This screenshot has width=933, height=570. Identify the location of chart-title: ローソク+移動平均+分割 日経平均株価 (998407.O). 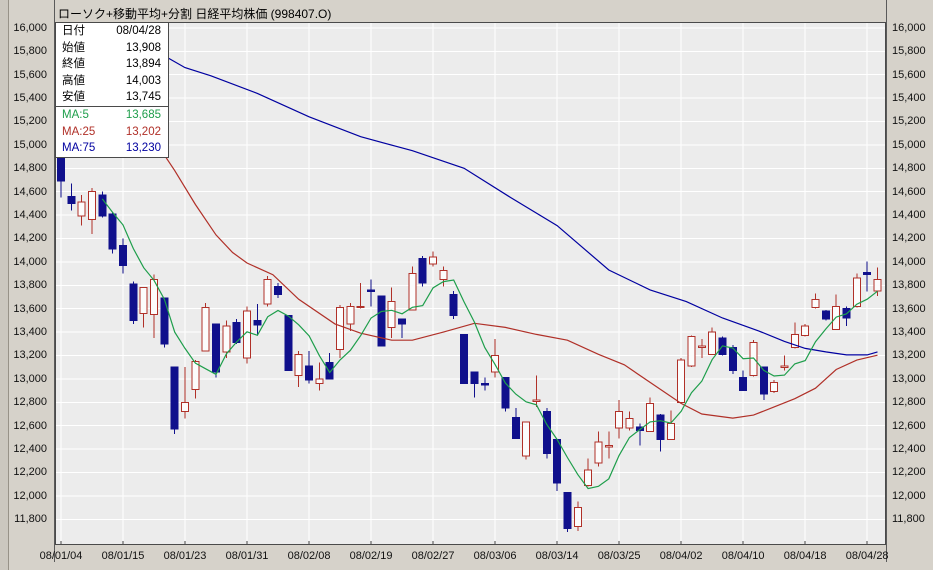
(195, 14).